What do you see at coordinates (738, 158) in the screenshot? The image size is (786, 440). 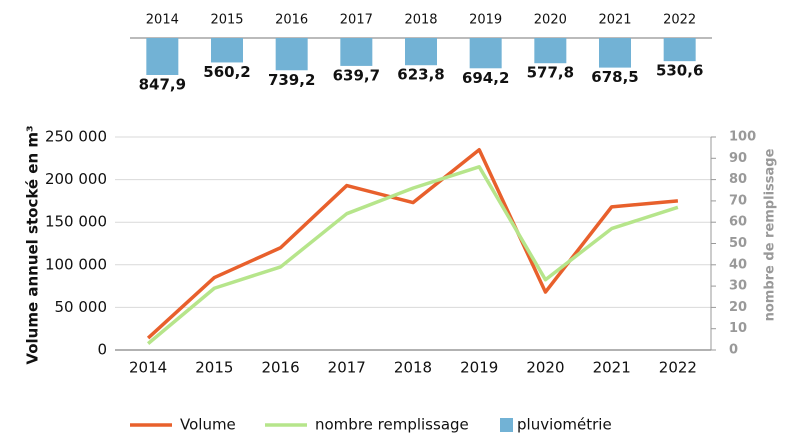 I see `y2-tick-label: 90` at bounding box center [738, 158].